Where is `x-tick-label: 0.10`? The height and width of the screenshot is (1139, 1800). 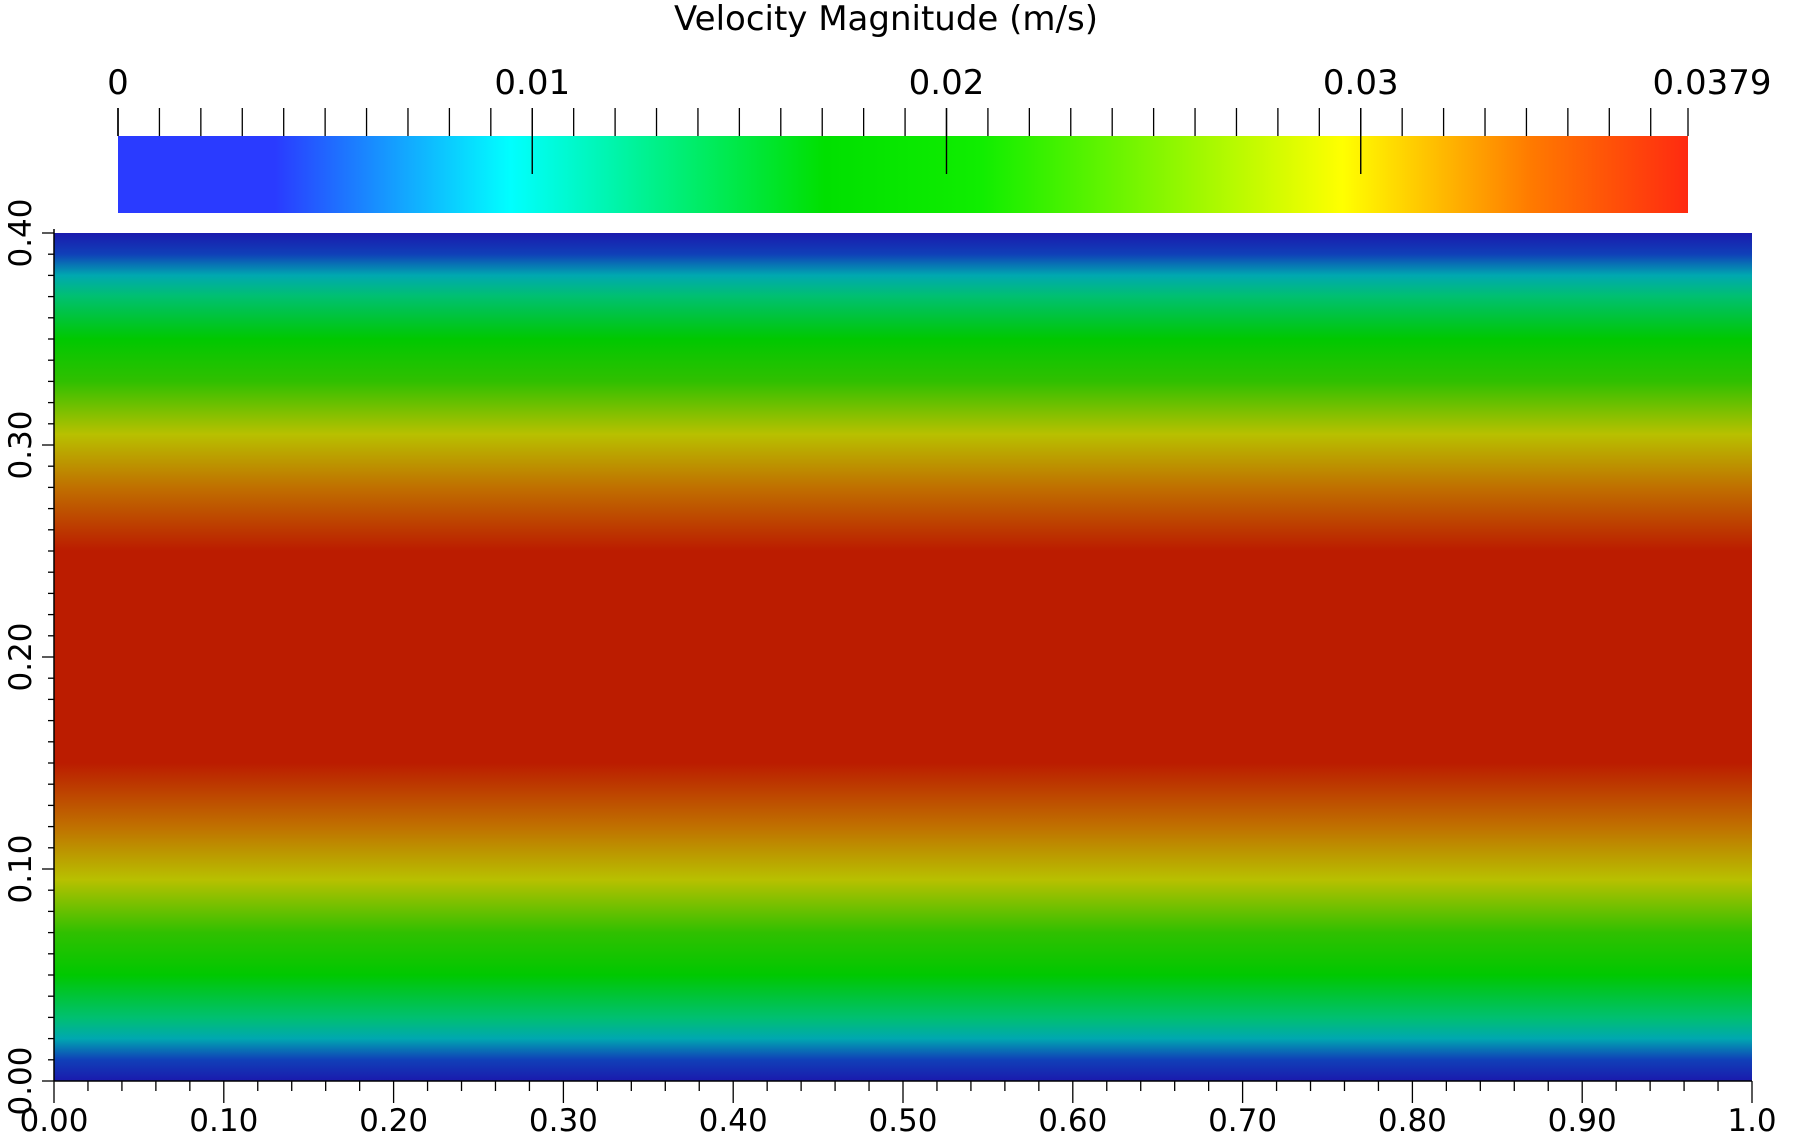 x-tick-label: 0.10 is located at coordinates (223, 1121).